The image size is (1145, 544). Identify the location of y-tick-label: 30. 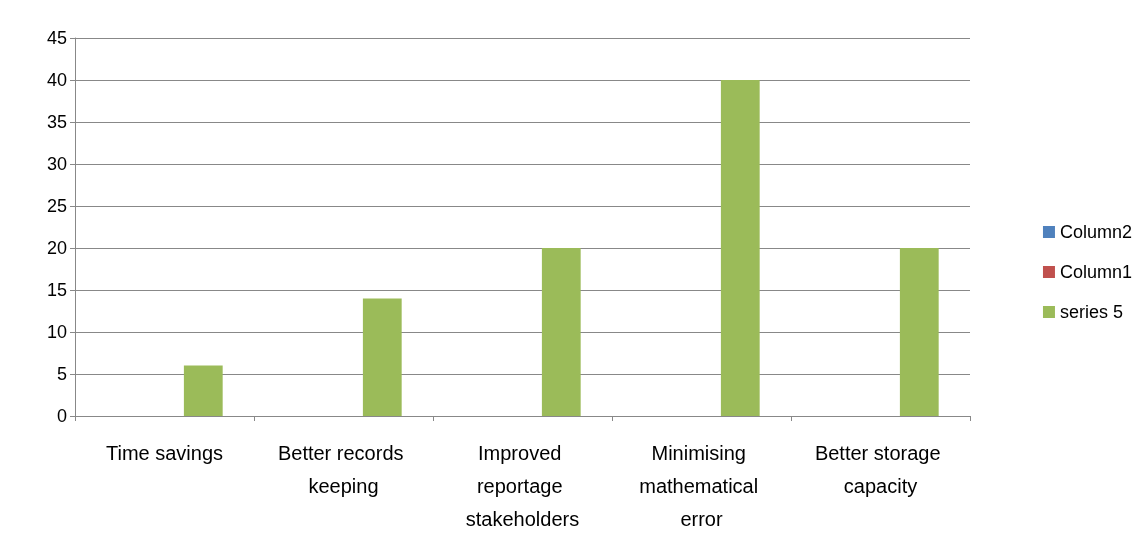
(56, 164).